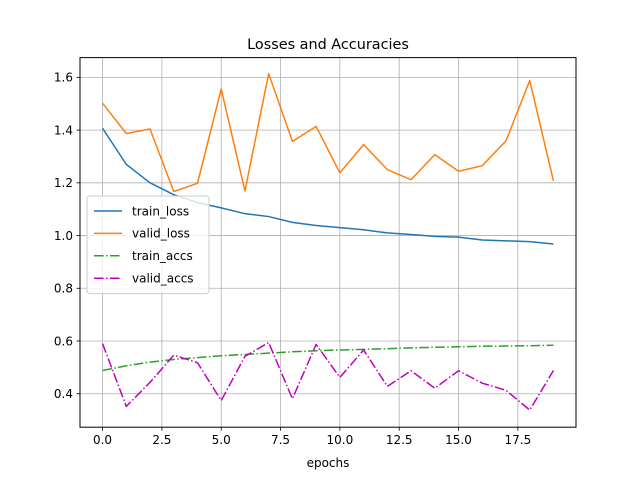  I want to click on y-tick-label: 1.4, so click(63, 130).